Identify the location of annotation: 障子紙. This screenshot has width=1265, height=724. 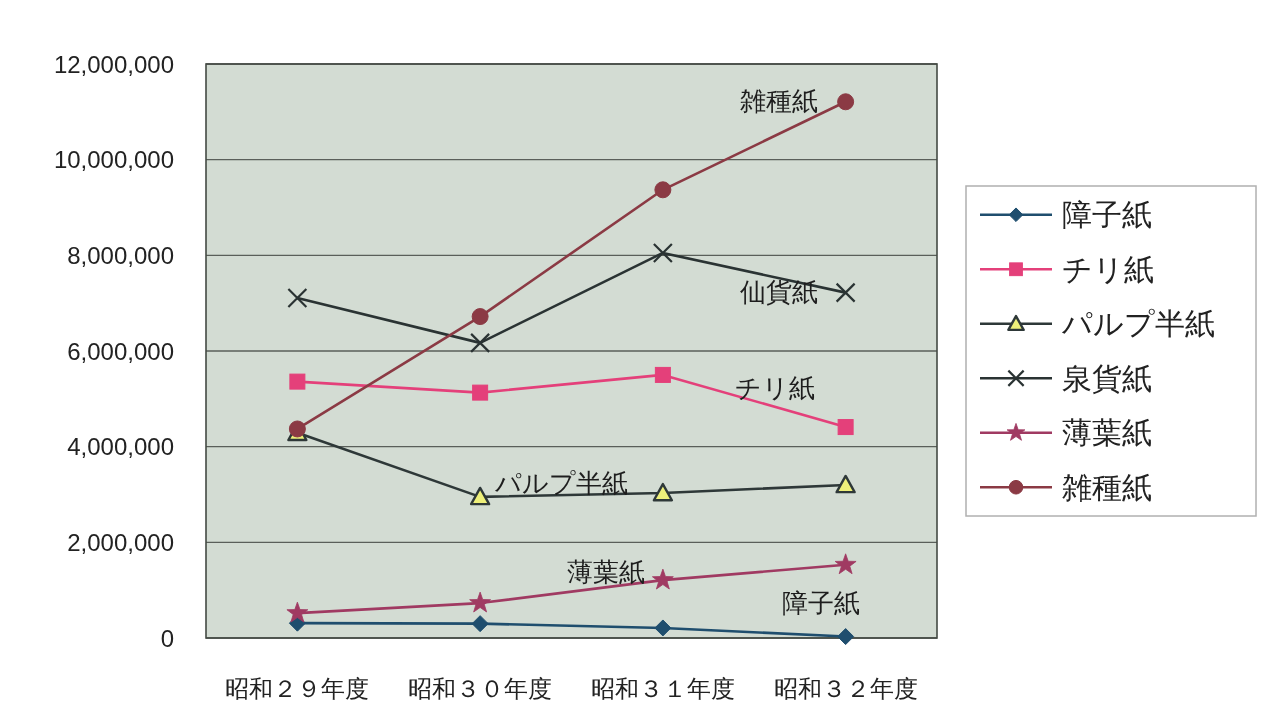
(821, 603).